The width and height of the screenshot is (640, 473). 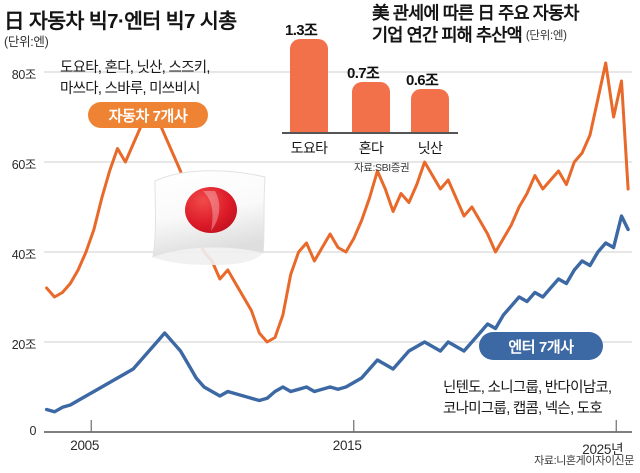 I want to click on bar-category-label: 닛산, so click(x=430, y=148).